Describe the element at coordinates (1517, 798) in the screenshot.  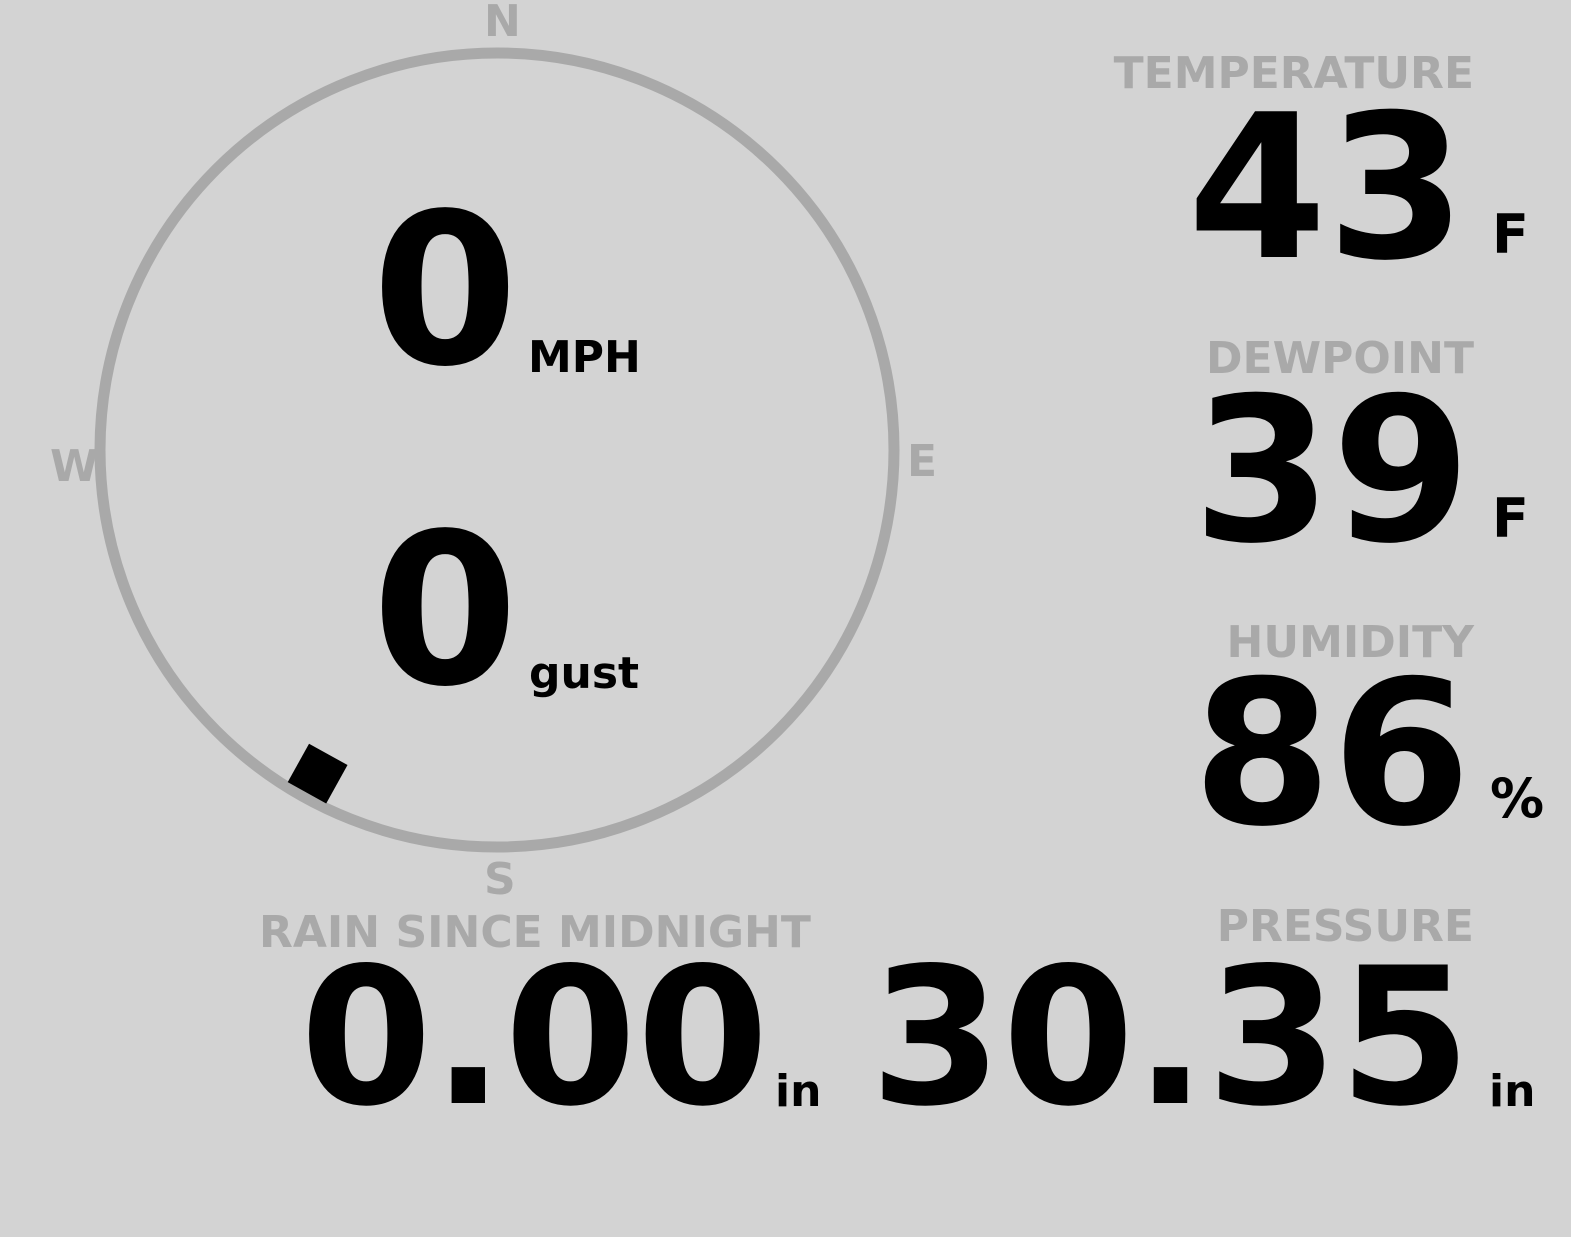
I see `humidity-unit: %` at that location.